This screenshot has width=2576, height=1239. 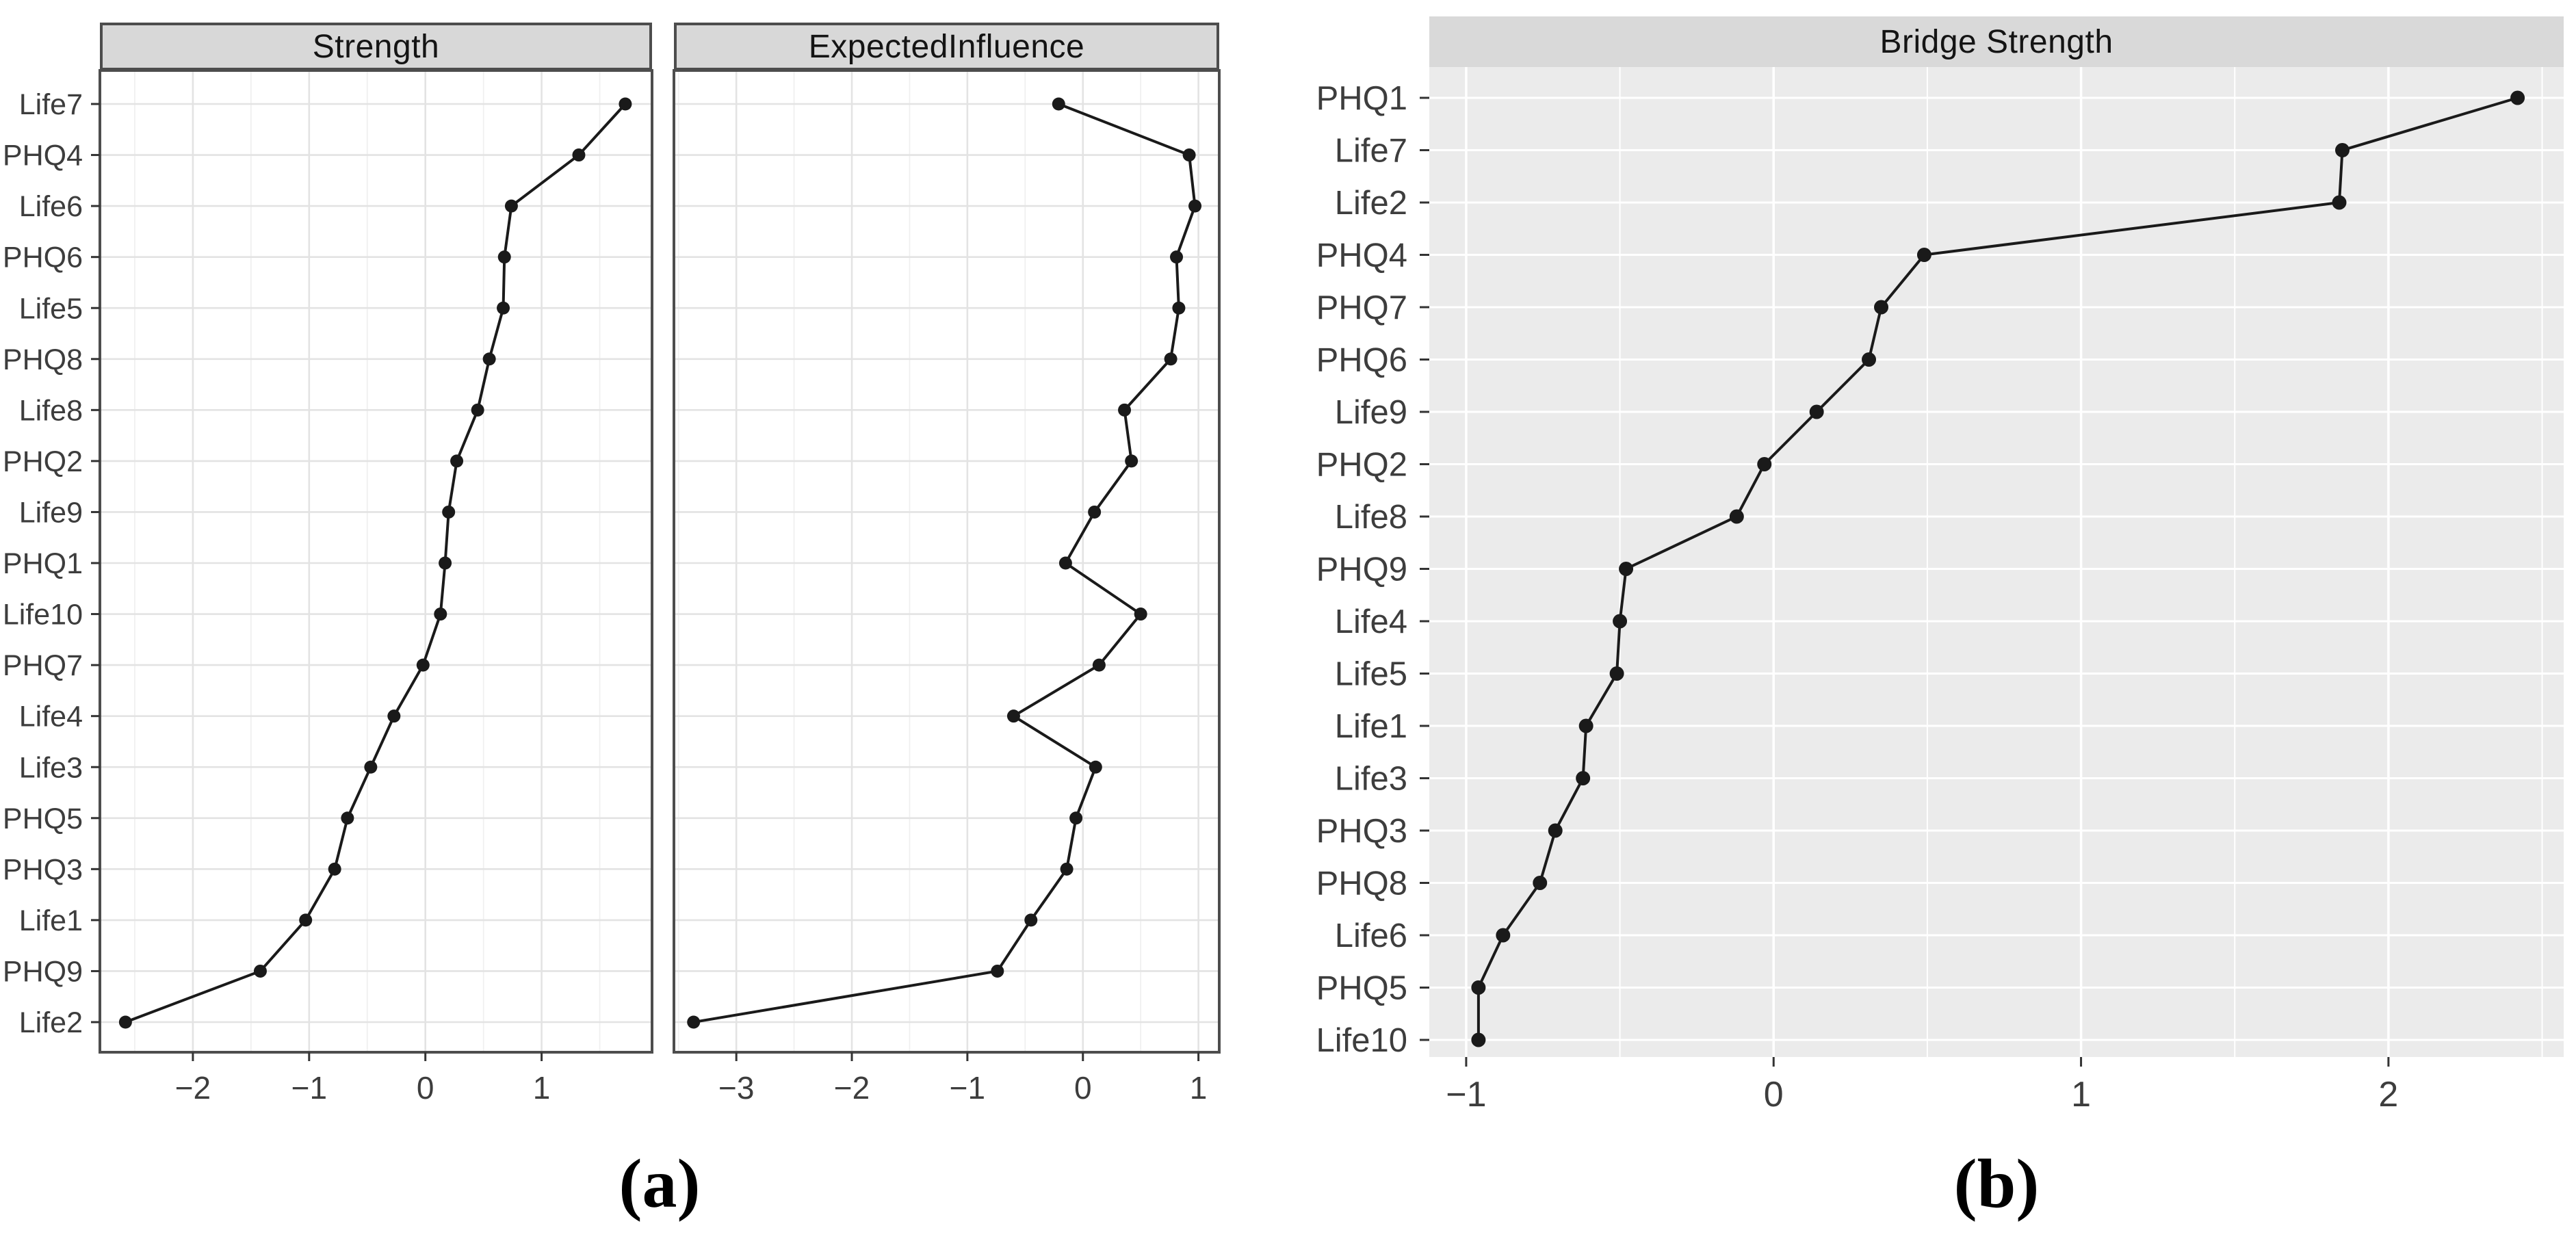 What do you see at coordinates (660, 1184) in the screenshot?
I see `caption-a: (a)` at bounding box center [660, 1184].